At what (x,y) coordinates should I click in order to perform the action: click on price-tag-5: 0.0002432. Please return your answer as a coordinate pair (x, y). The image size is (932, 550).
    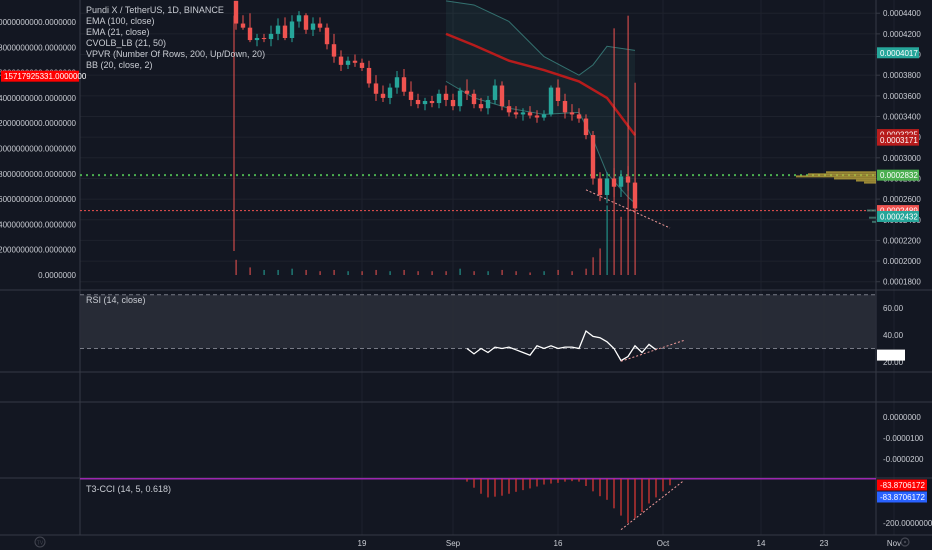
    Looking at the image, I should click on (898, 216).